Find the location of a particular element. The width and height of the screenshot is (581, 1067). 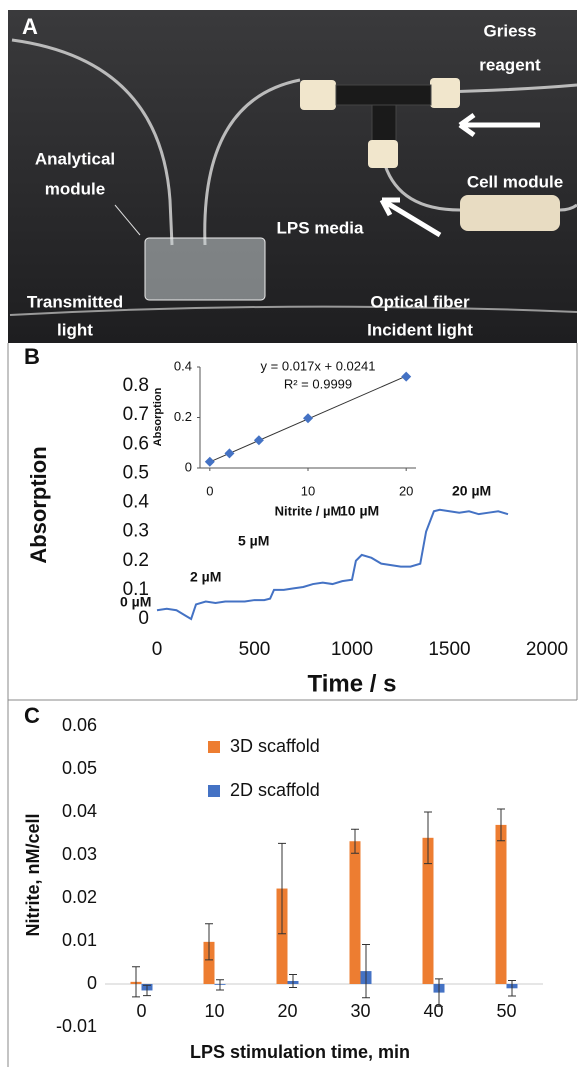

panel-letter: B is located at coordinates (32, 356).